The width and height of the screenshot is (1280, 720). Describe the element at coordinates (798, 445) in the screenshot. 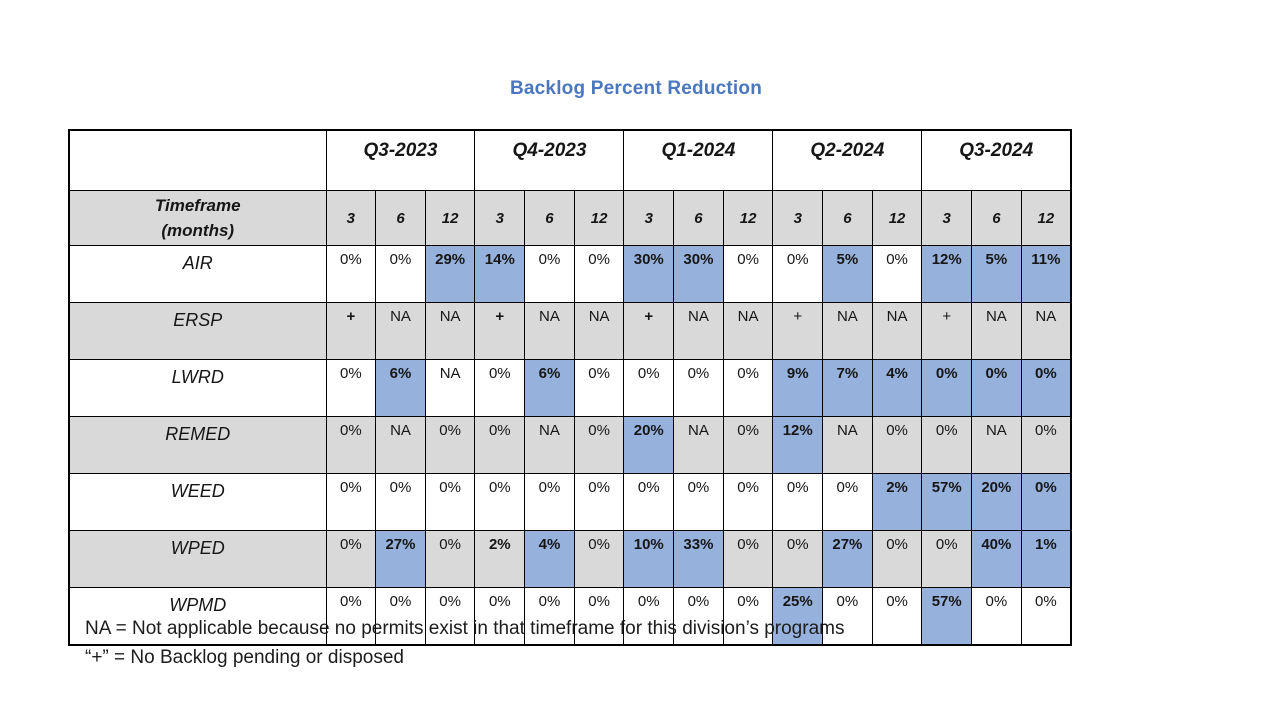

I see `value-cell: 12%` at that location.